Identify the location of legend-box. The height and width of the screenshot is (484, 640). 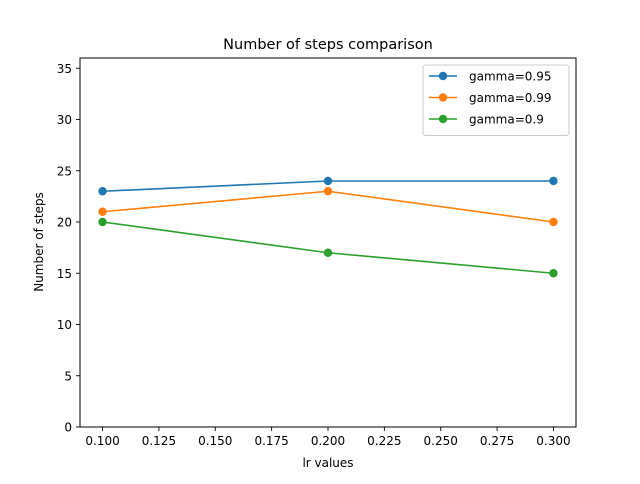
(496, 100).